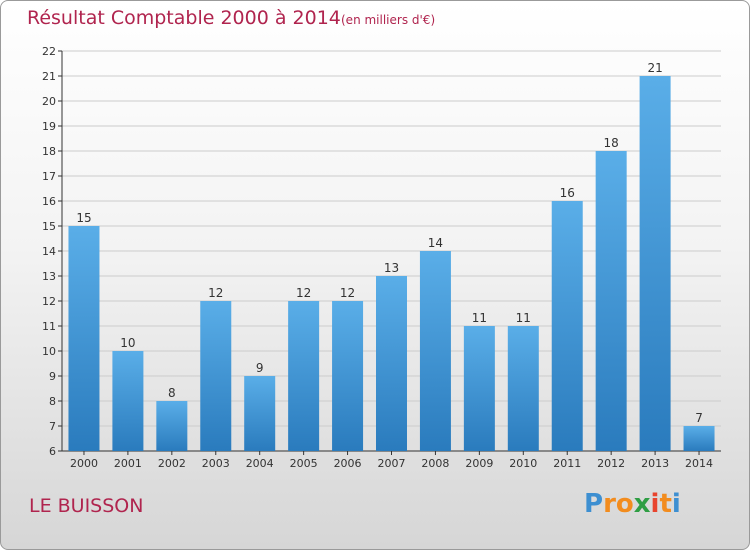  Describe the element at coordinates (392, 463) in the screenshot. I see `x-tick-label-2007: 2007` at that location.